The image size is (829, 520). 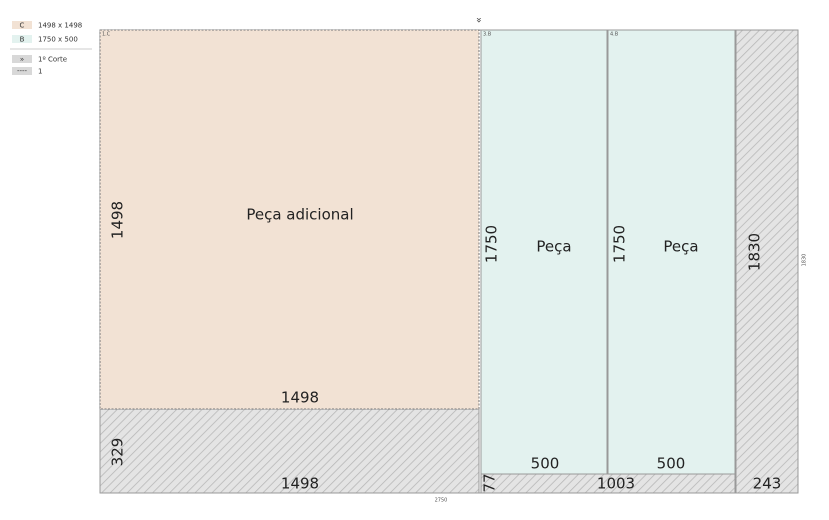 I want to click on sheet-height: 1830, so click(x=805, y=260).